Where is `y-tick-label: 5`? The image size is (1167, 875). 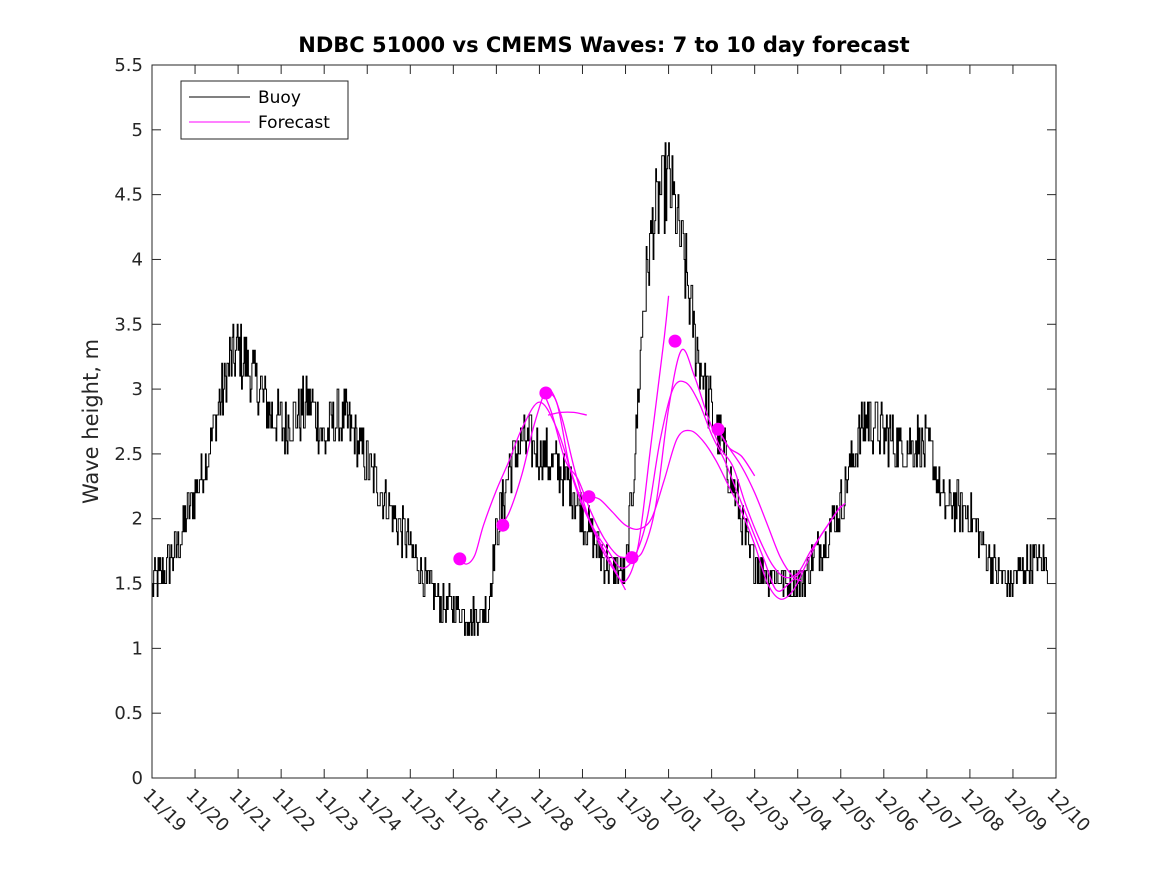 y-tick-label: 5 is located at coordinates (137, 130).